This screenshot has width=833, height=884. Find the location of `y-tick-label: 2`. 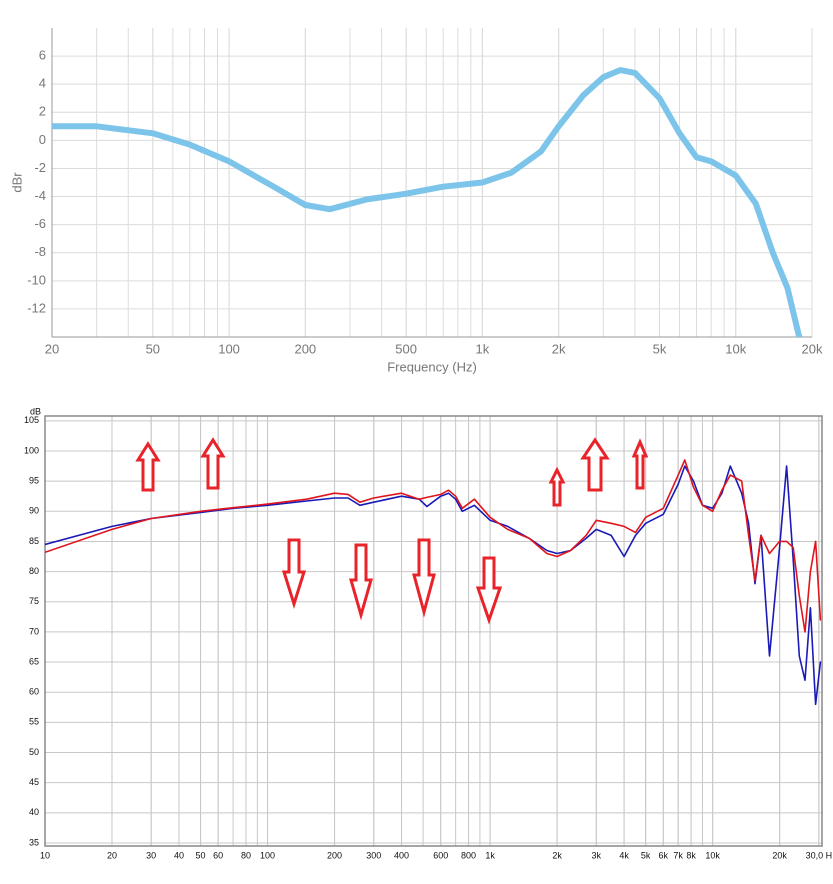

y-tick-label: 2 is located at coordinates (42, 111).